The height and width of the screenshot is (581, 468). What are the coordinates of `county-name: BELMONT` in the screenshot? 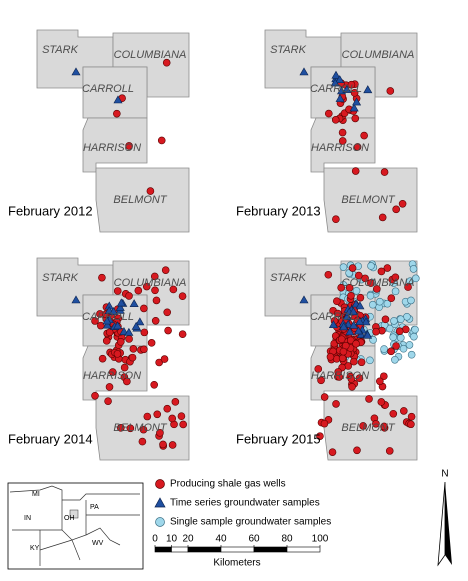 It's located at (368, 428).